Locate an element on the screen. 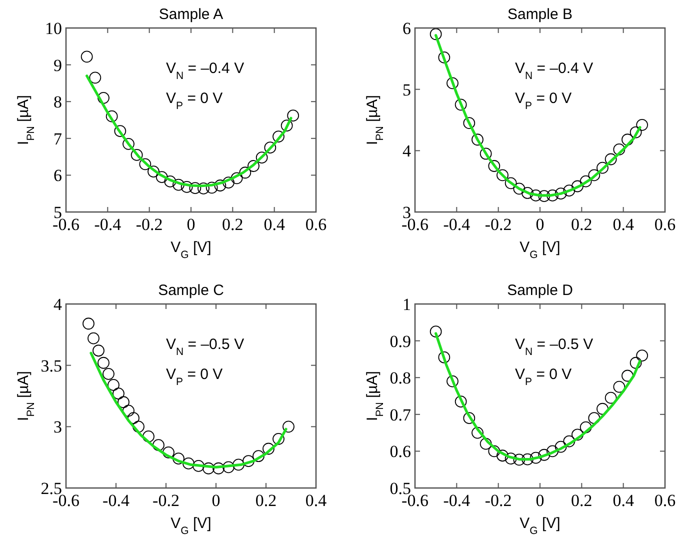 The height and width of the screenshot is (552, 699). y-tick-label: 5 is located at coordinates (406, 90).